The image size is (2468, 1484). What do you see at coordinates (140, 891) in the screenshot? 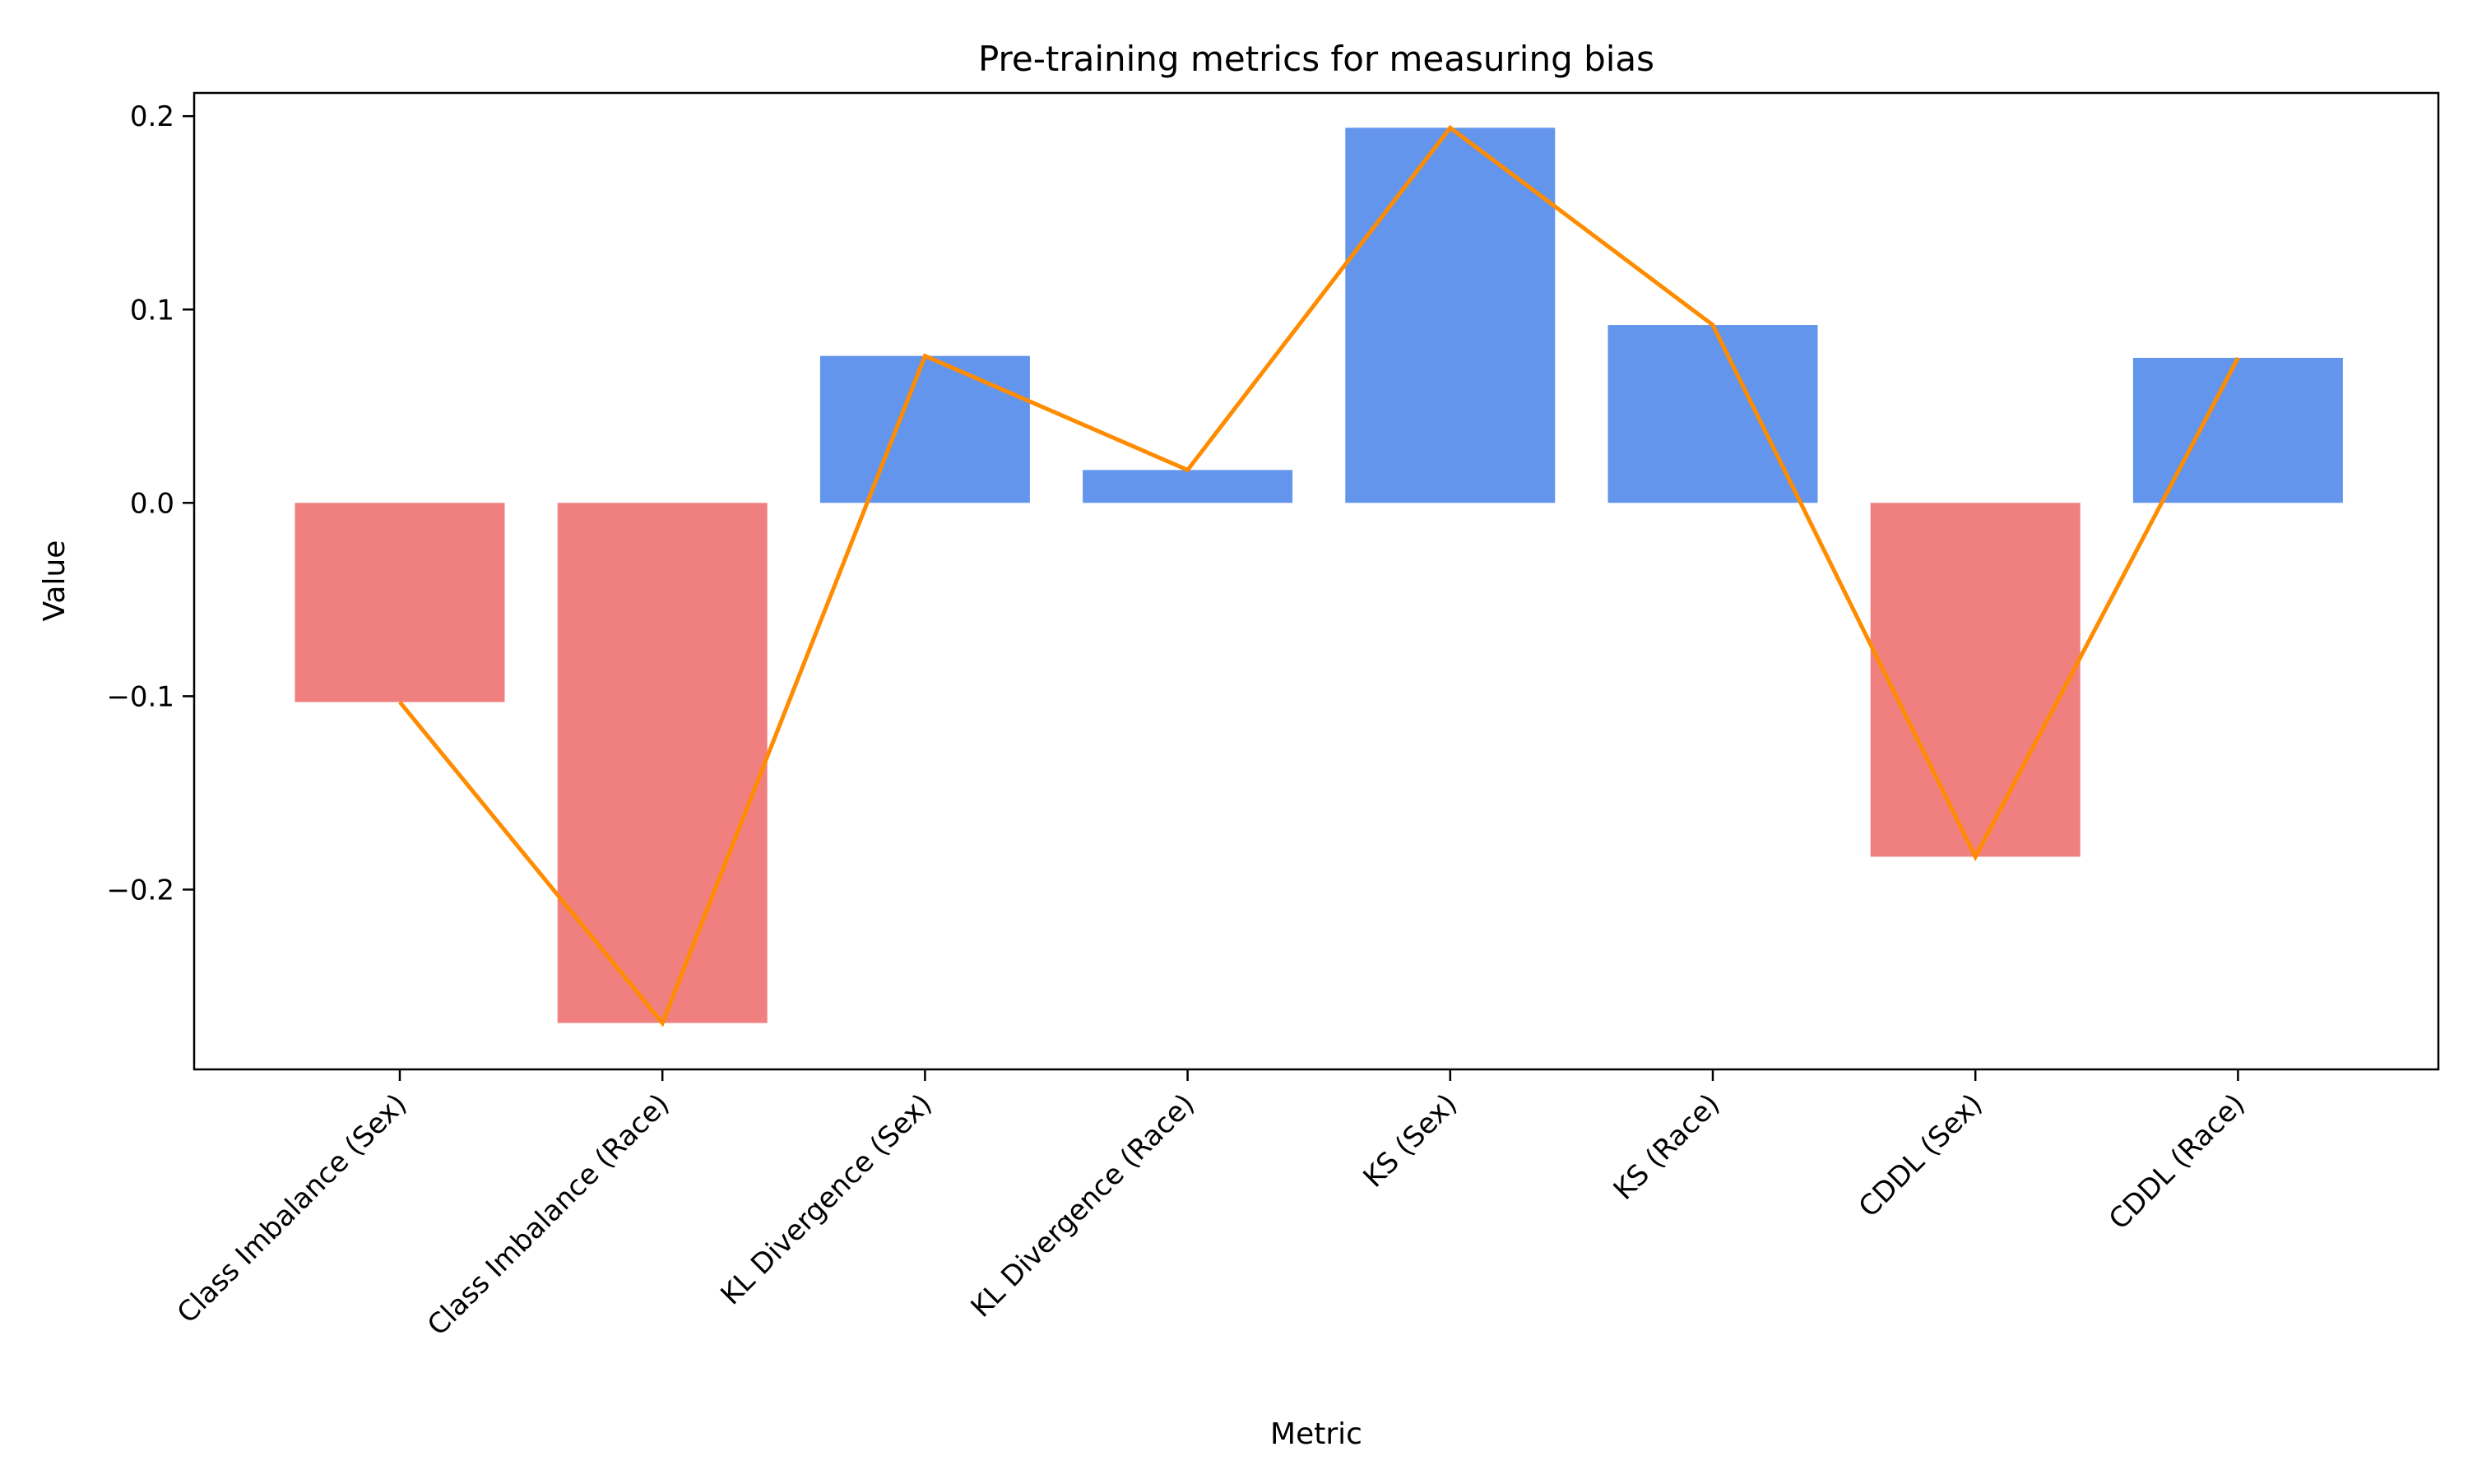
I see `y-tick-label: −0.2` at bounding box center [140, 891].